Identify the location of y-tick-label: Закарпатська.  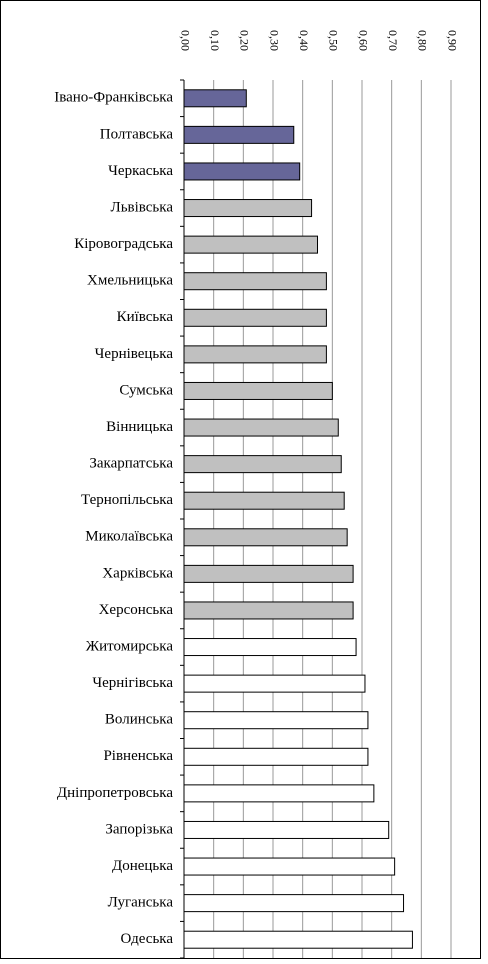
(131, 464).